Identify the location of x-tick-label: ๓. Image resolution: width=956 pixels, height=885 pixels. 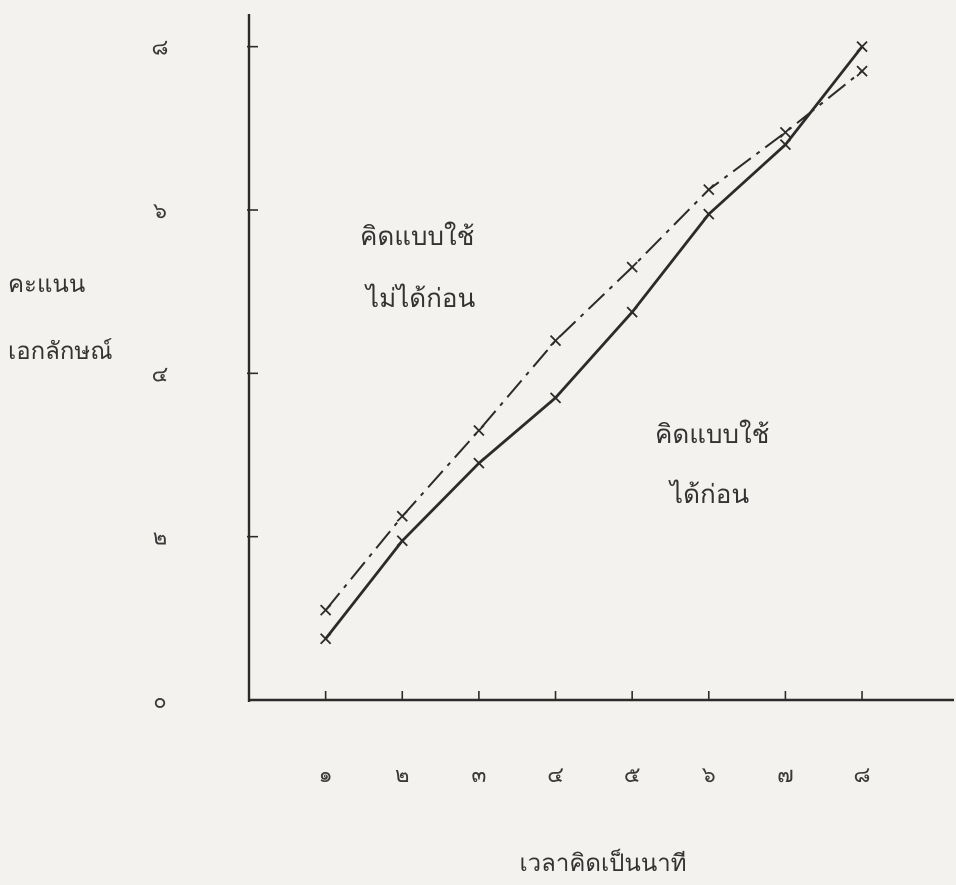
(478, 775).